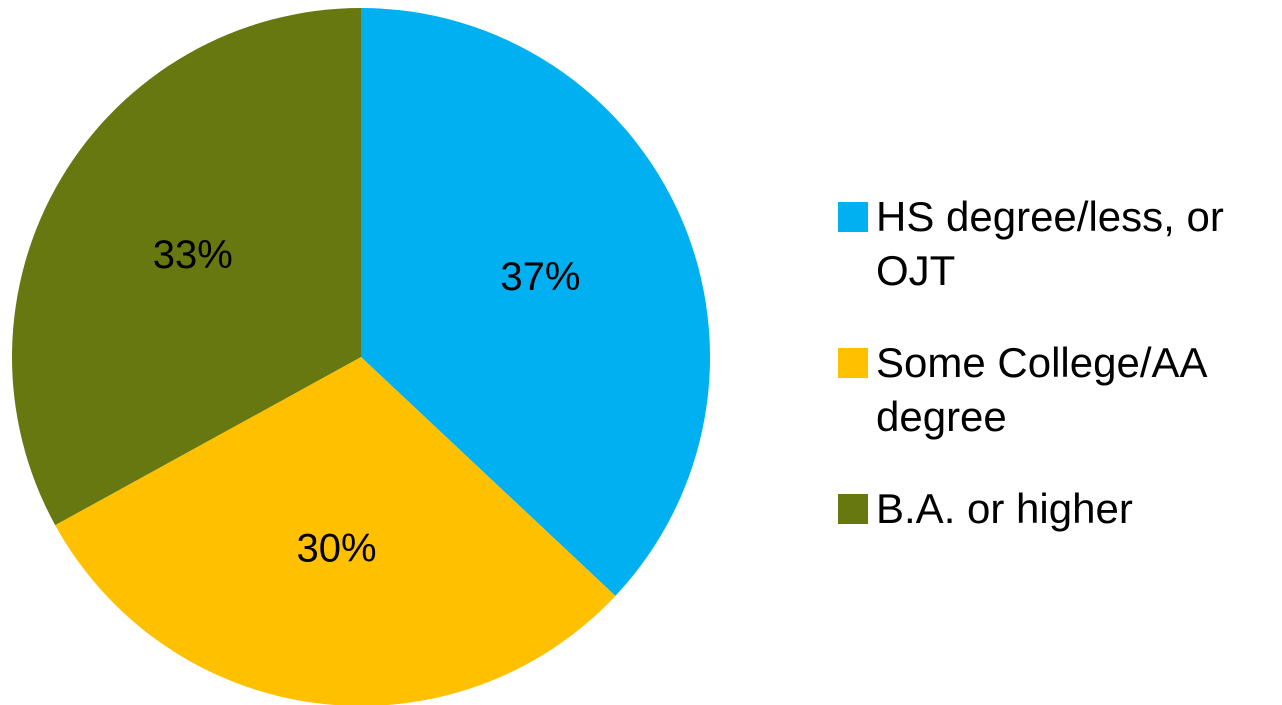  I want to click on legend-label: Some College/AA degree, so click(1041, 389).